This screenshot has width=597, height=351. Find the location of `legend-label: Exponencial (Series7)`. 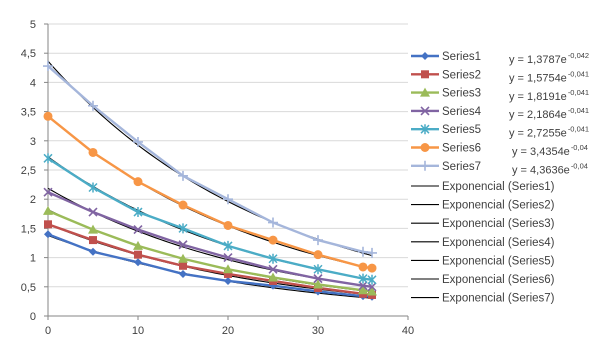

legend-label: Exponencial (Series7) is located at coordinates (498, 299).